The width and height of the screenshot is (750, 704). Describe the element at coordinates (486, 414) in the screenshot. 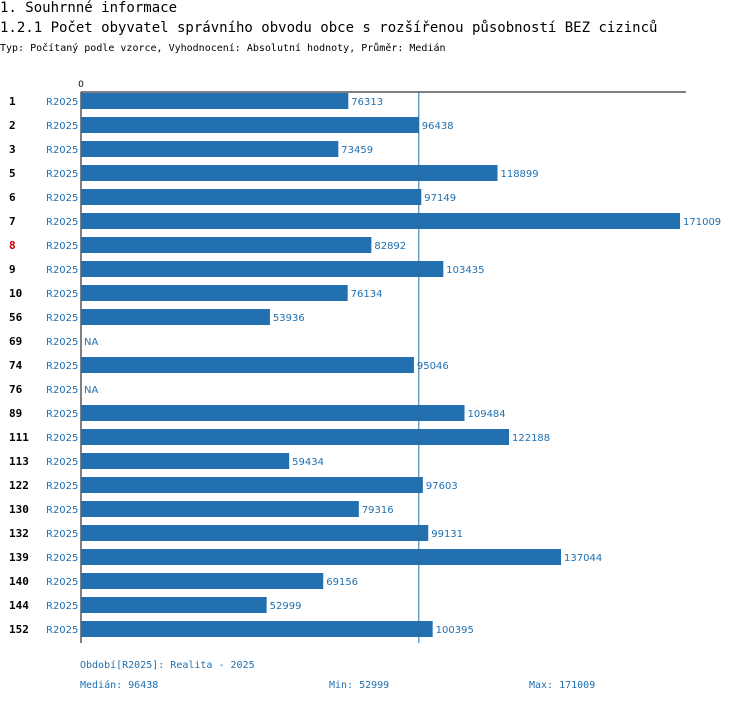

I see `data-label: 109484` at that location.